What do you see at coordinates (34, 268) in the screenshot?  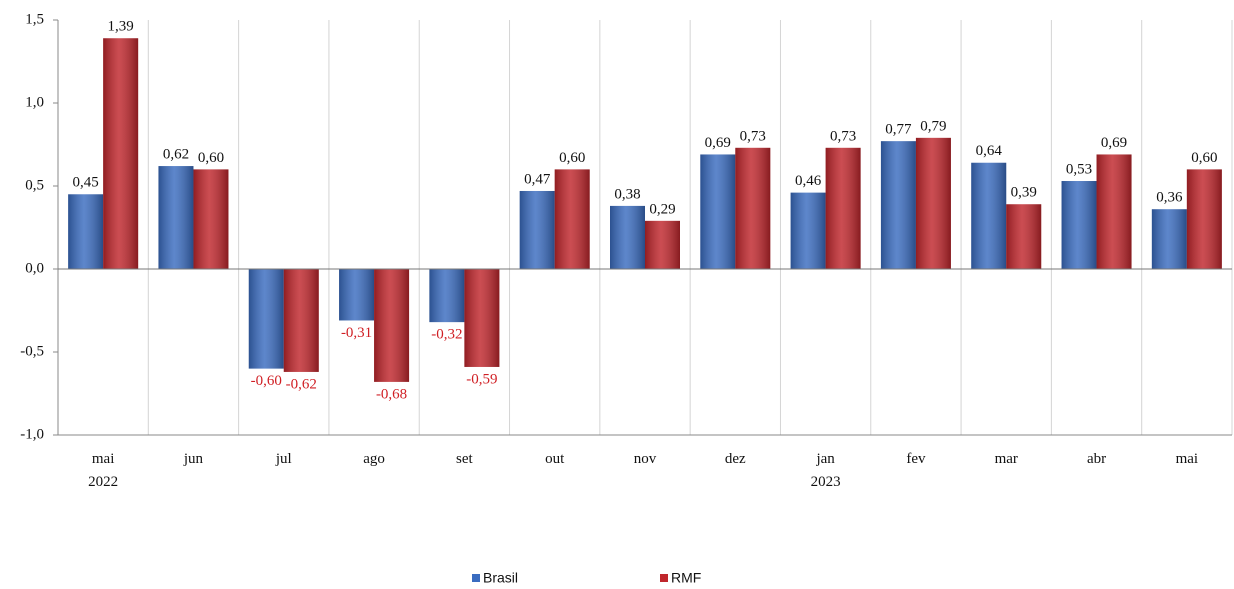 I see `y-tick-label: 0,0` at bounding box center [34, 268].